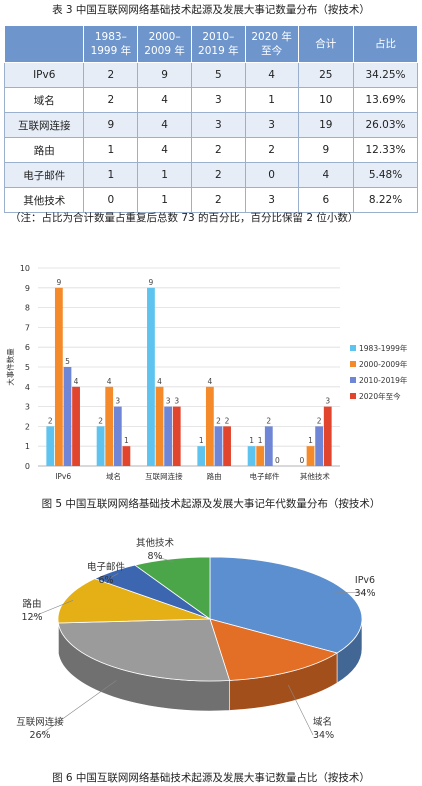  What do you see at coordinates (385, 100) in the screenshot?
I see `table-cell: 13.69%` at bounding box center [385, 100].